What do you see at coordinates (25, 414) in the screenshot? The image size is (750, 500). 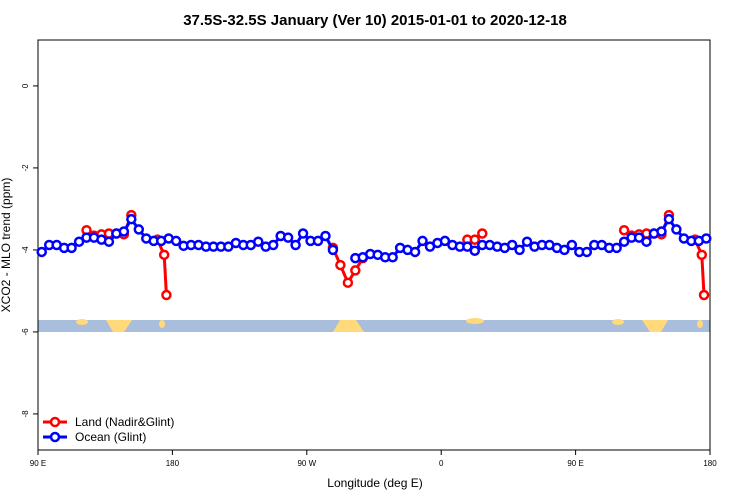 I see `y-tick-label: -8` at bounding box center [25, 414].